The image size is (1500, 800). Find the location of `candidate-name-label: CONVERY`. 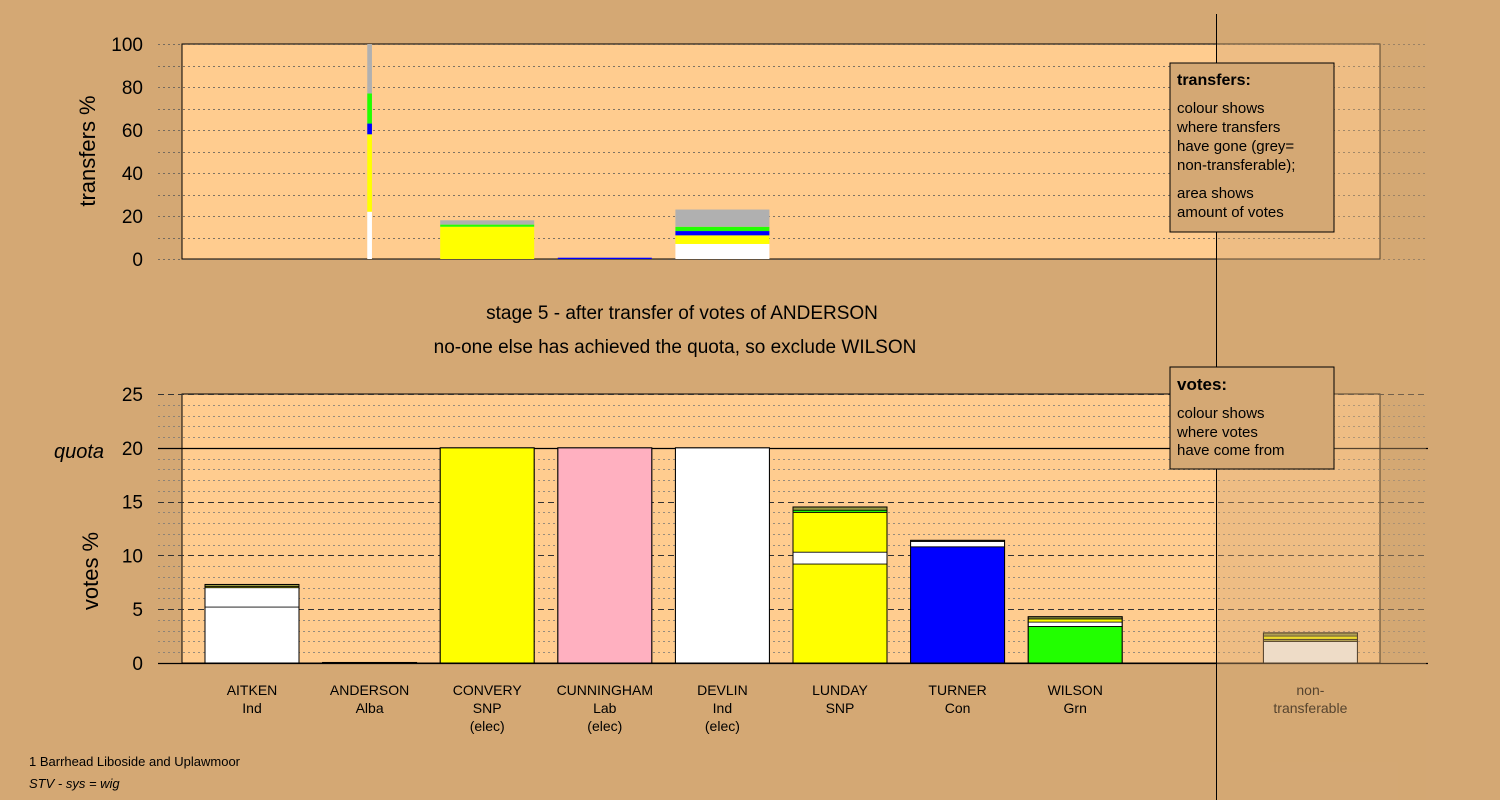

candidate-name-label: CONVERY is located at coordinates (488, 690).